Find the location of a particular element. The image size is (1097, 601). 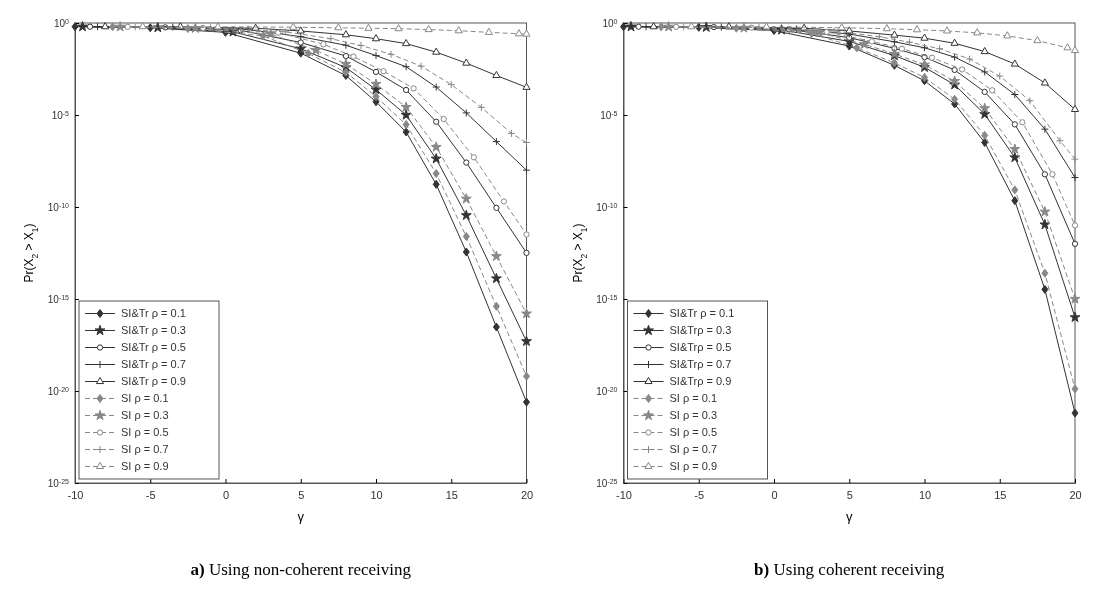

legend-label: SI&Trρ = 0.7 is located at coordinates (700, 364).